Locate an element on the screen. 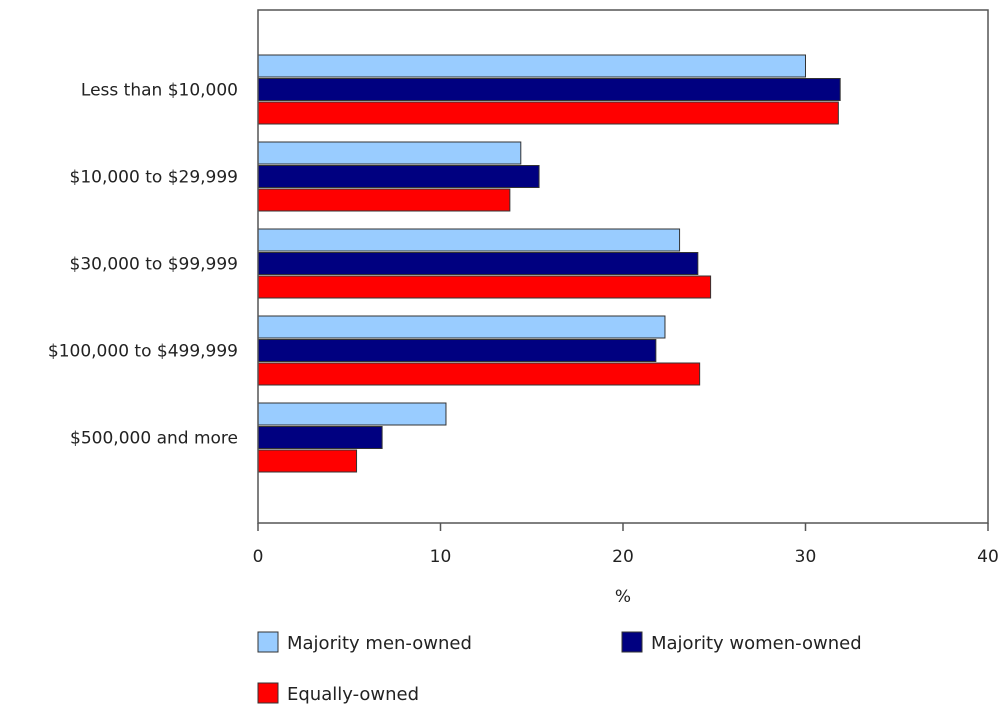 This screenshot has width=1001, height=704. x-tick-label: 20 is located at coordinates (623, 557).